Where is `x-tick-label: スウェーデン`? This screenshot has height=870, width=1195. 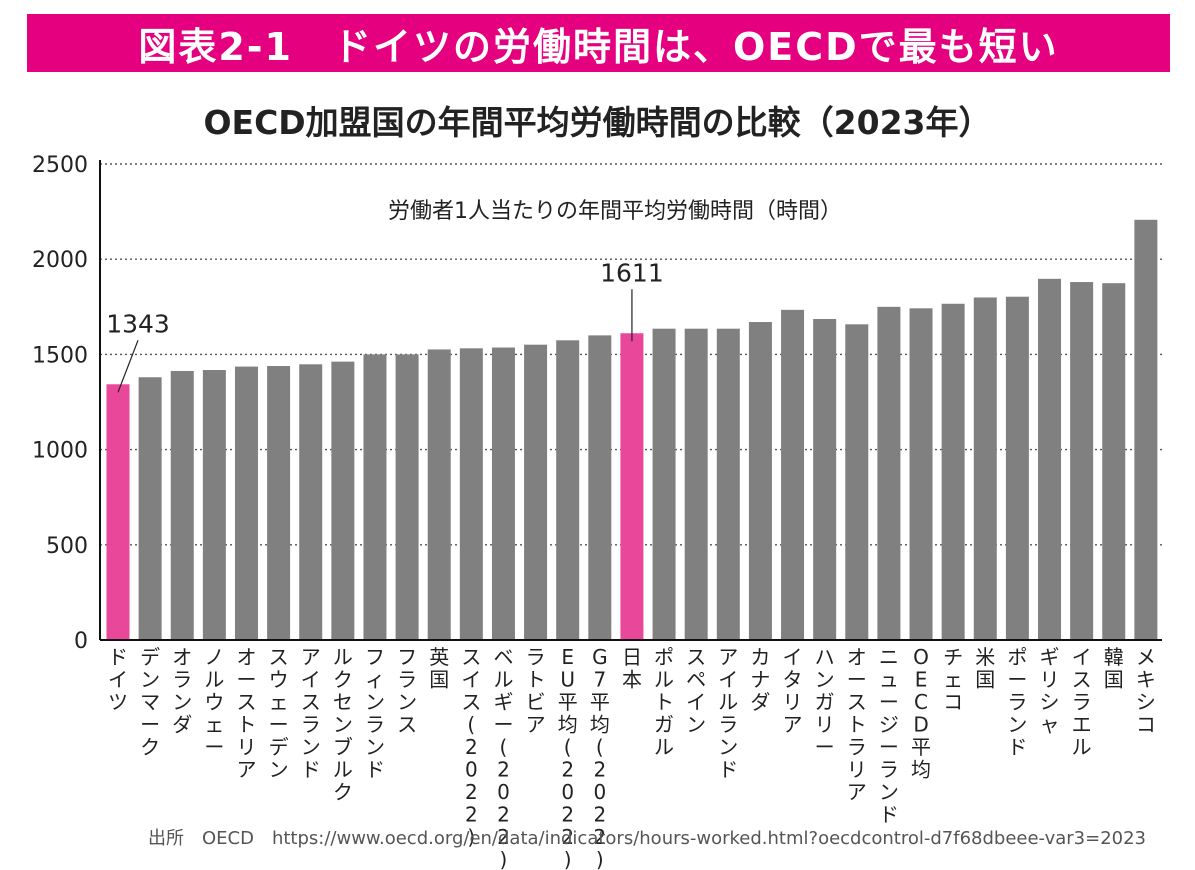
x-tick-label: スウェーデン is located at coordinates (279, 713).